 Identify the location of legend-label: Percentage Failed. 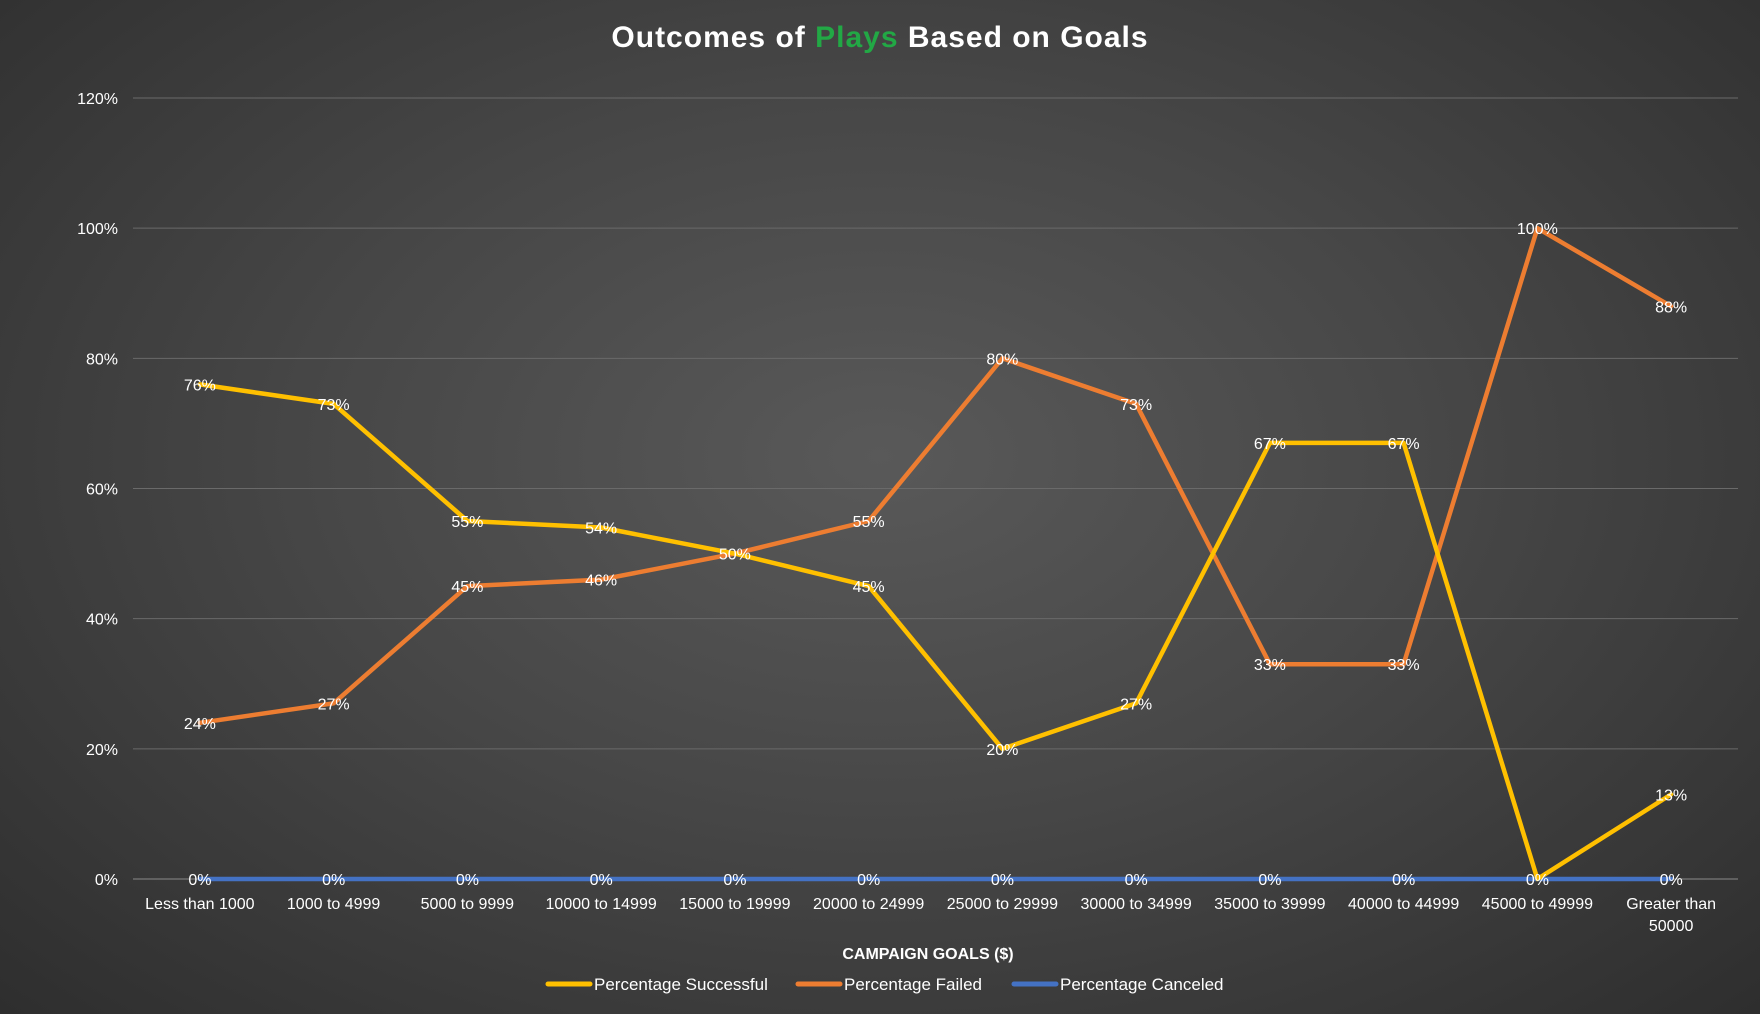
(913, 984).